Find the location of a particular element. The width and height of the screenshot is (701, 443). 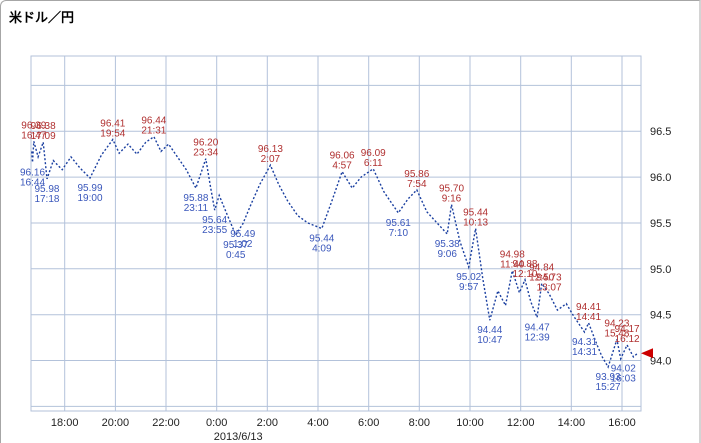

svg-text: 94.23 is located at coordinates (616, 323).